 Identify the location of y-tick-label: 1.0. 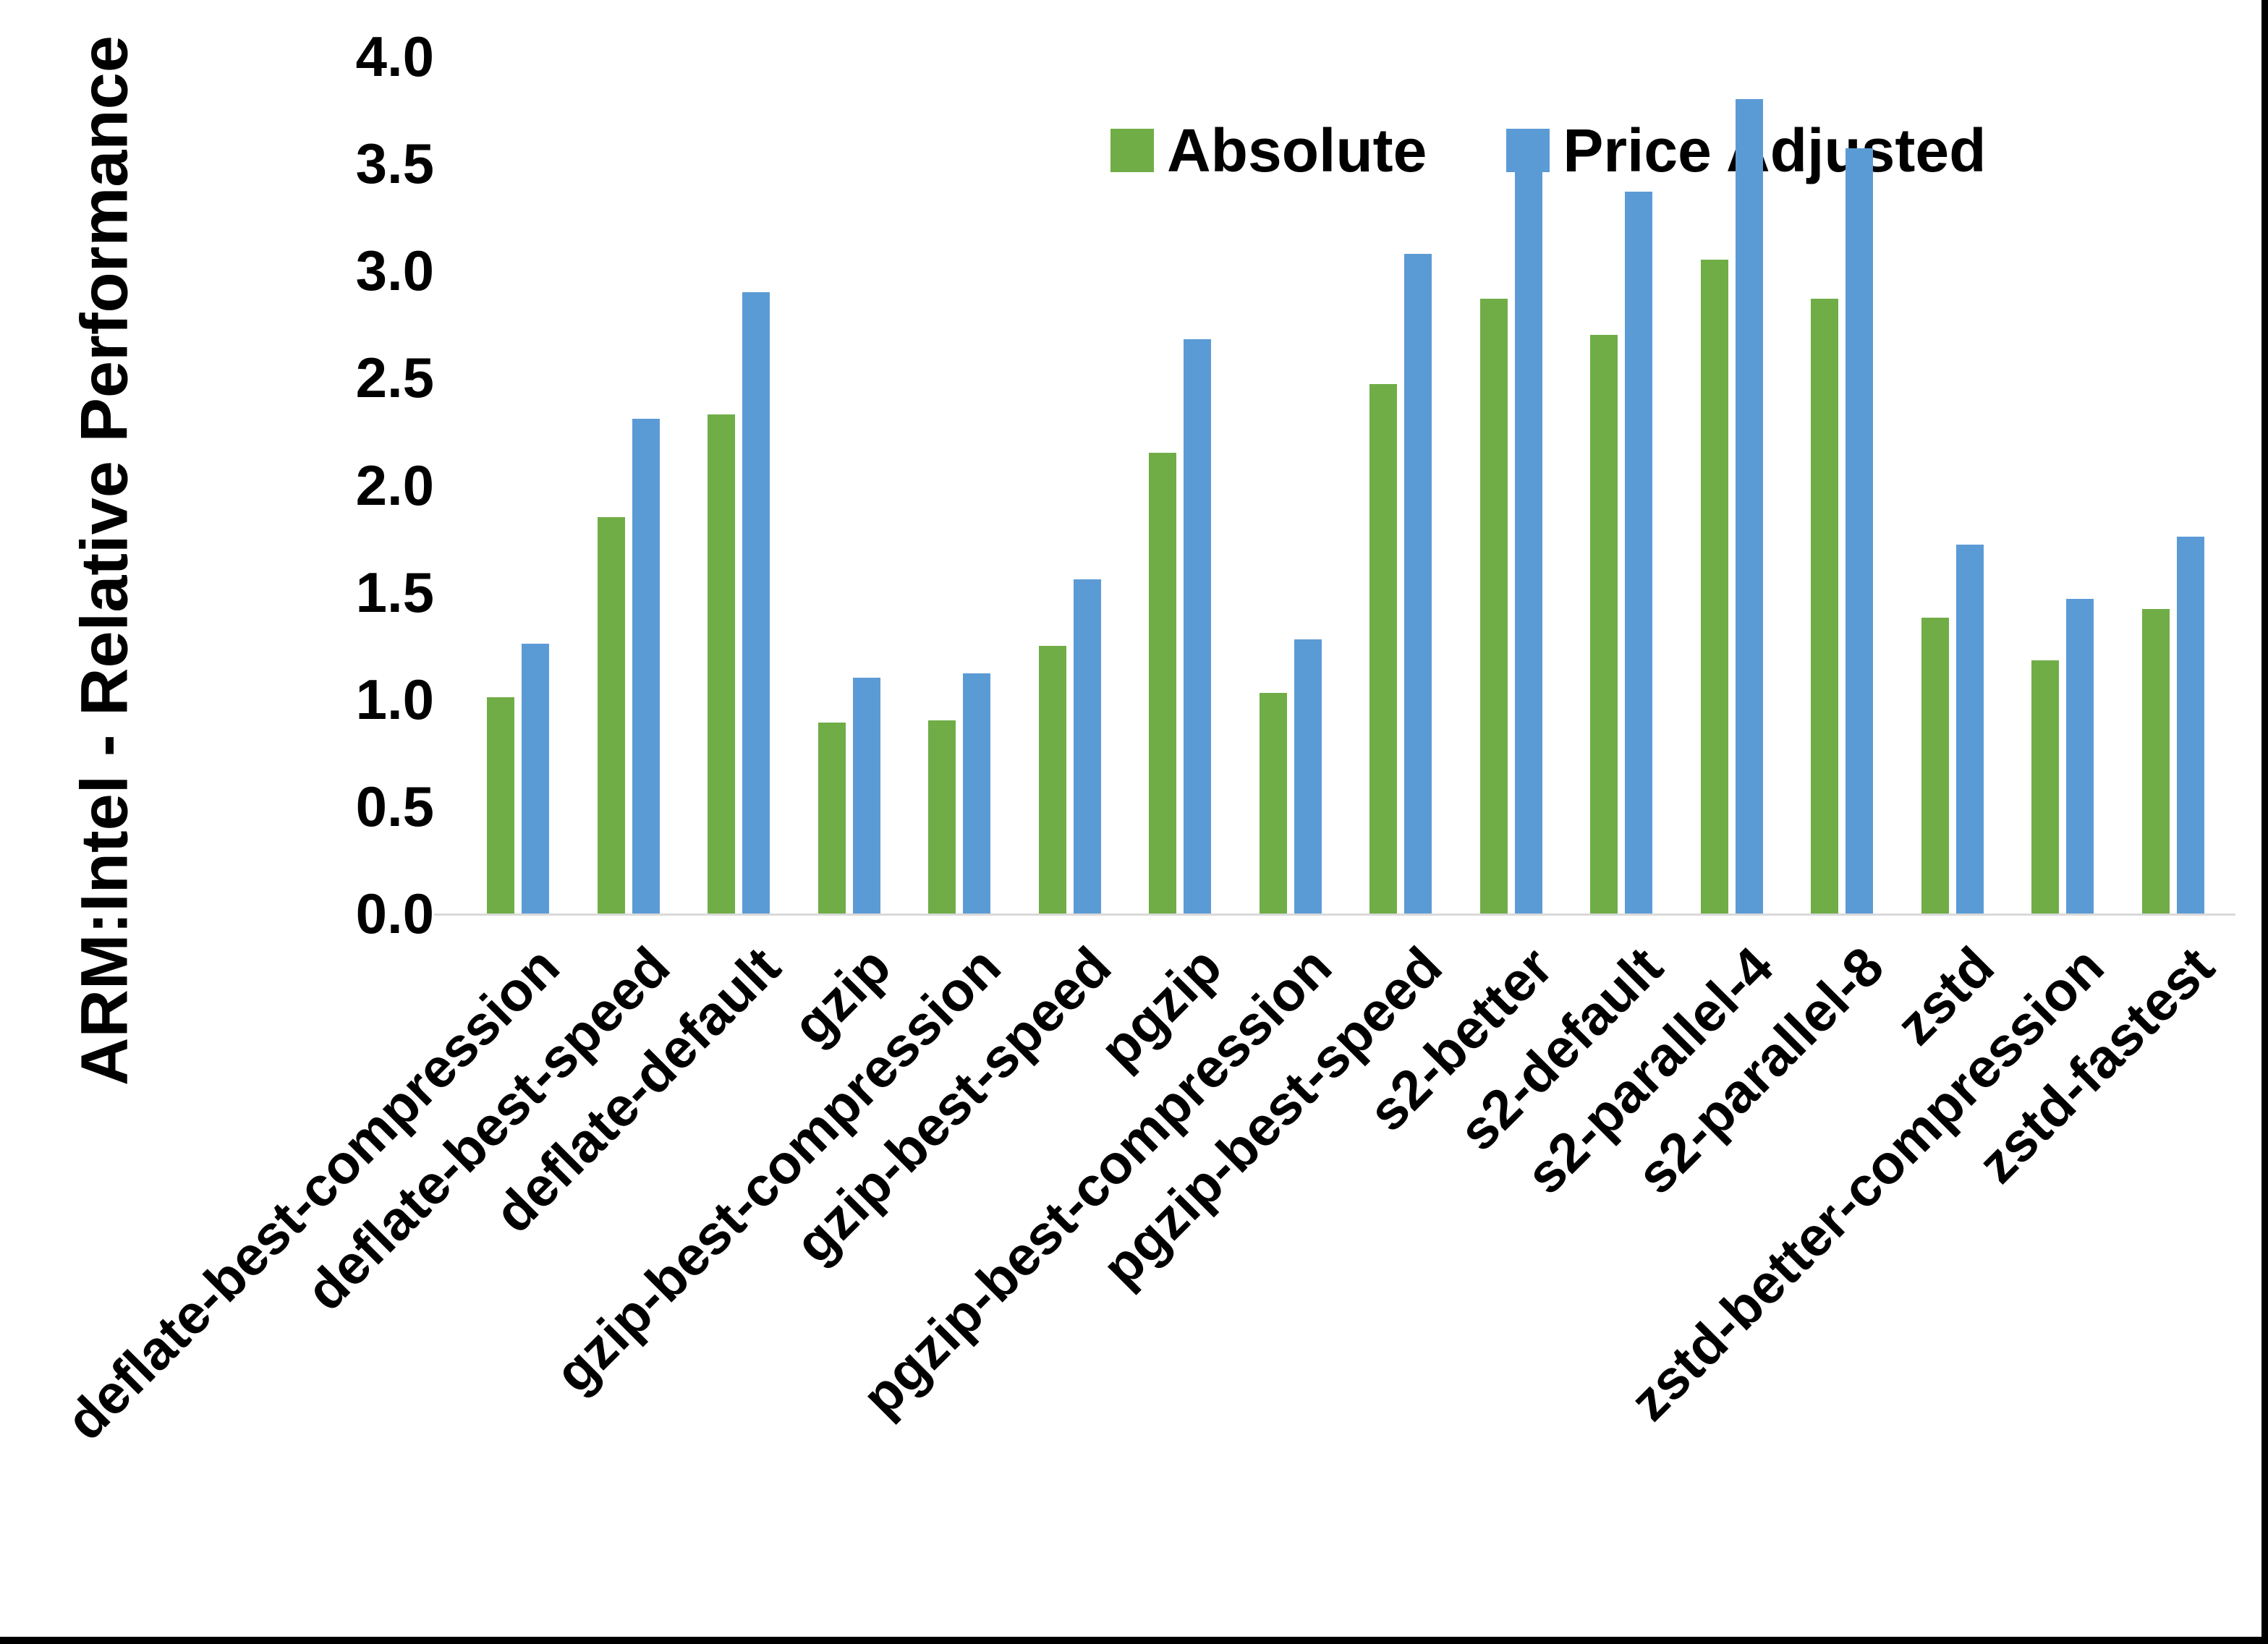
(395, 699).